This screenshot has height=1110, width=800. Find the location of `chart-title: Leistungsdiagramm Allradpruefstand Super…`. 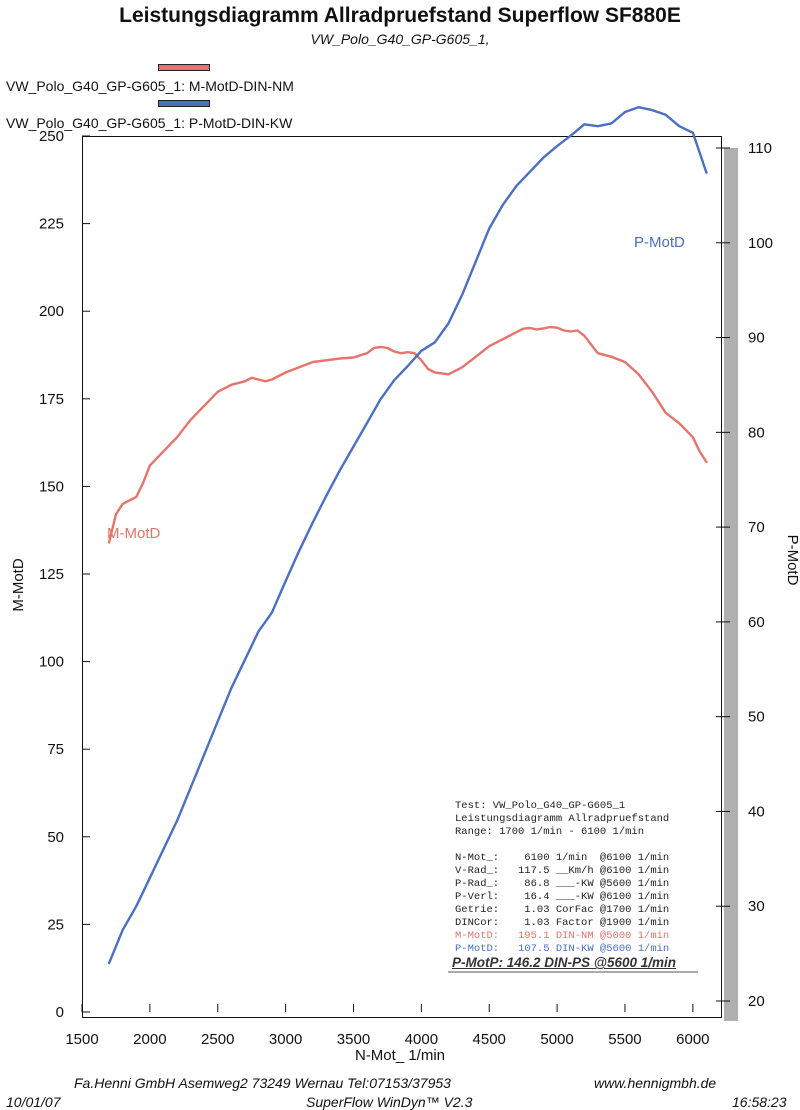

chart-title: Leistungsdiagramm Allradpruefstand Super… is located at coordinates (400, 15).